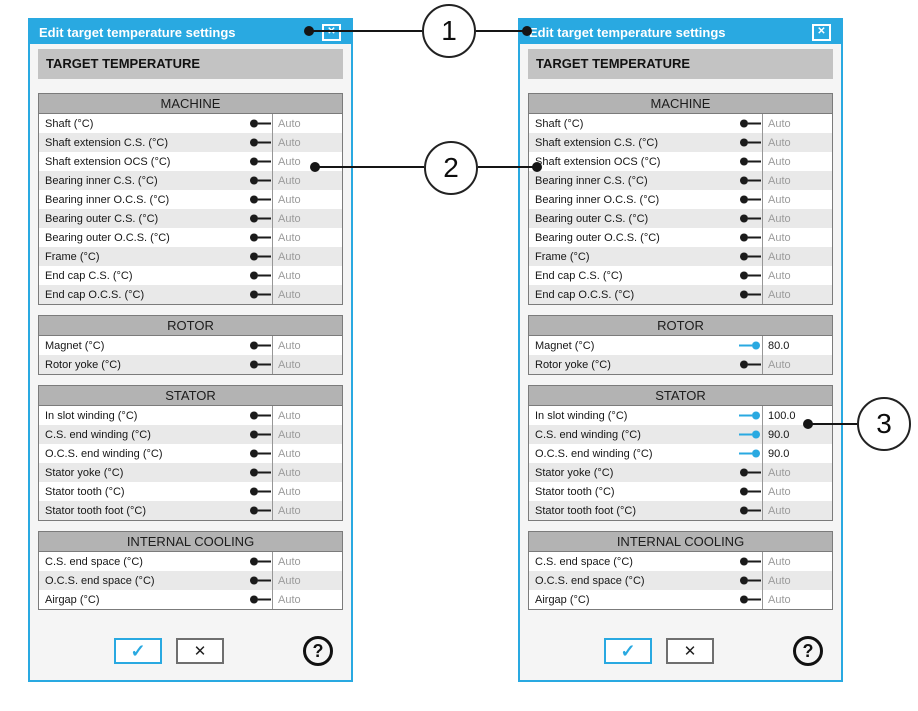  I want to click on table-row: Bearing inner O.C.S. (°C) Auto, so click(190, 199).